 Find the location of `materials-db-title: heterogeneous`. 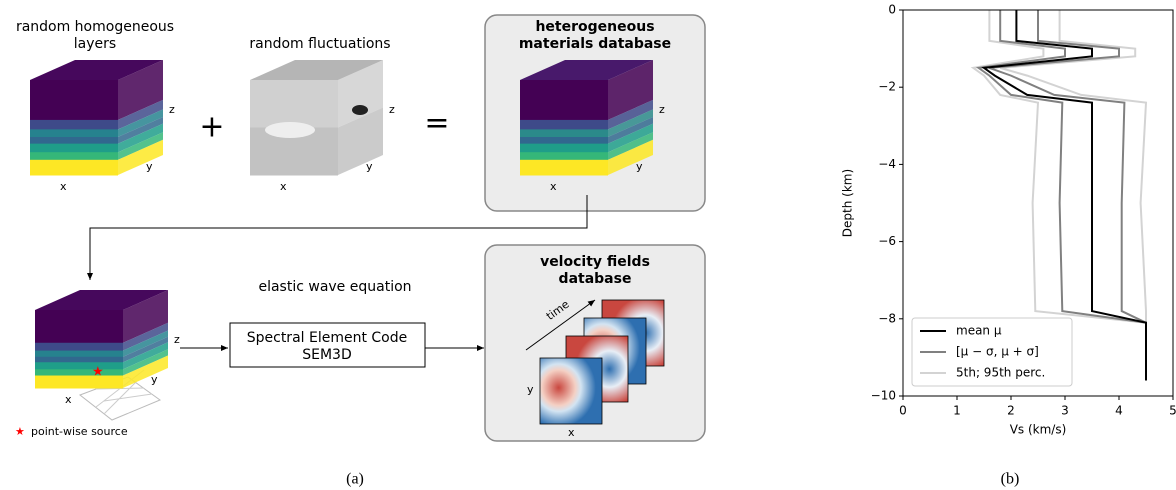

materials-db-title: heterogeneous is located at coordinates (594, 27).